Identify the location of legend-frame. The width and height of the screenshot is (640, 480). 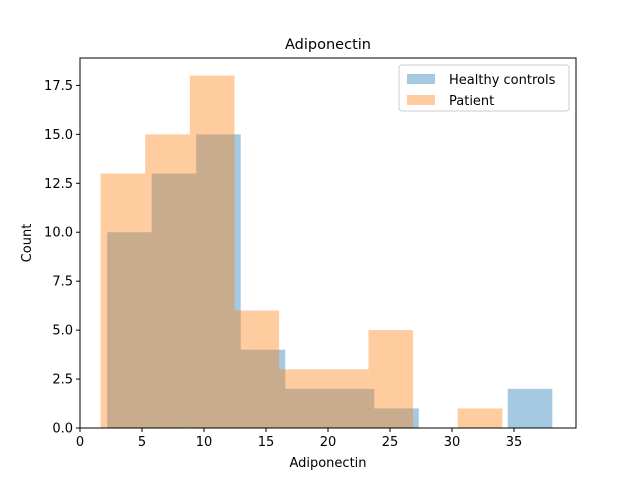
(484, 88).